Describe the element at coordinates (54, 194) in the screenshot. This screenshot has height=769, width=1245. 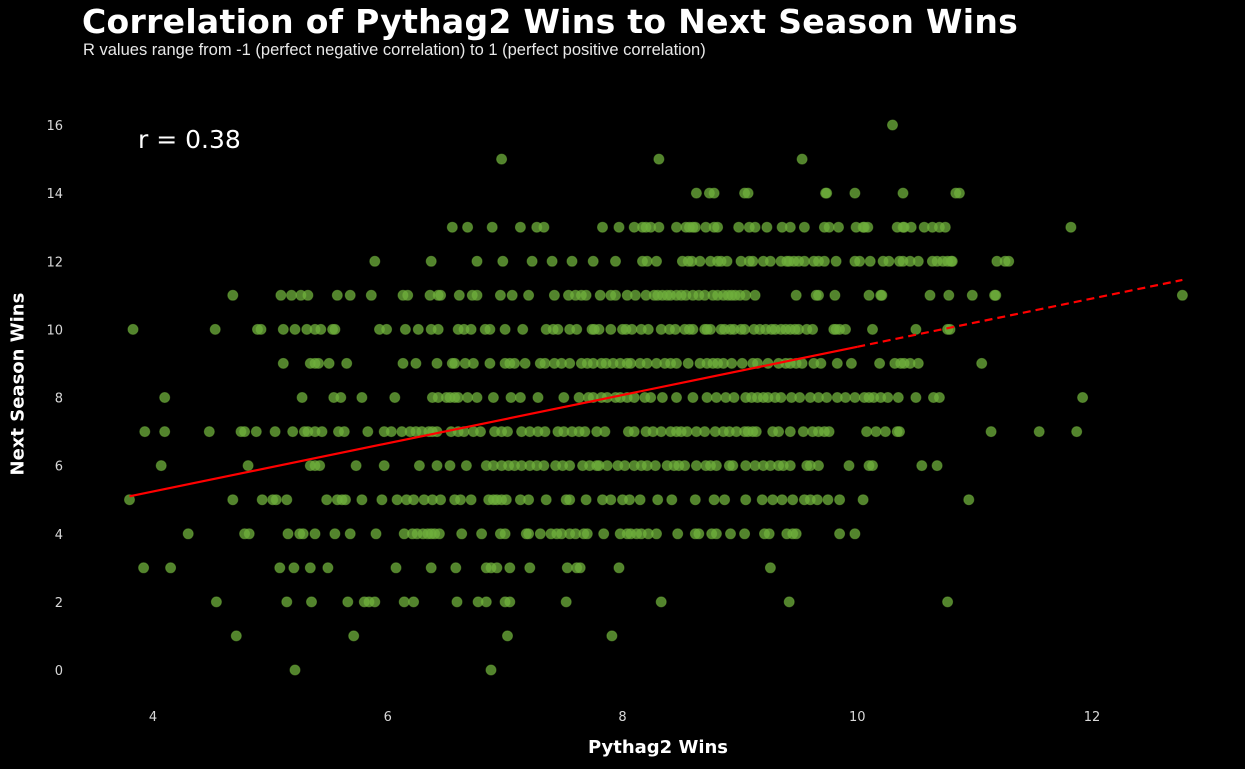
I see `y-tick-label: 14` at that location.